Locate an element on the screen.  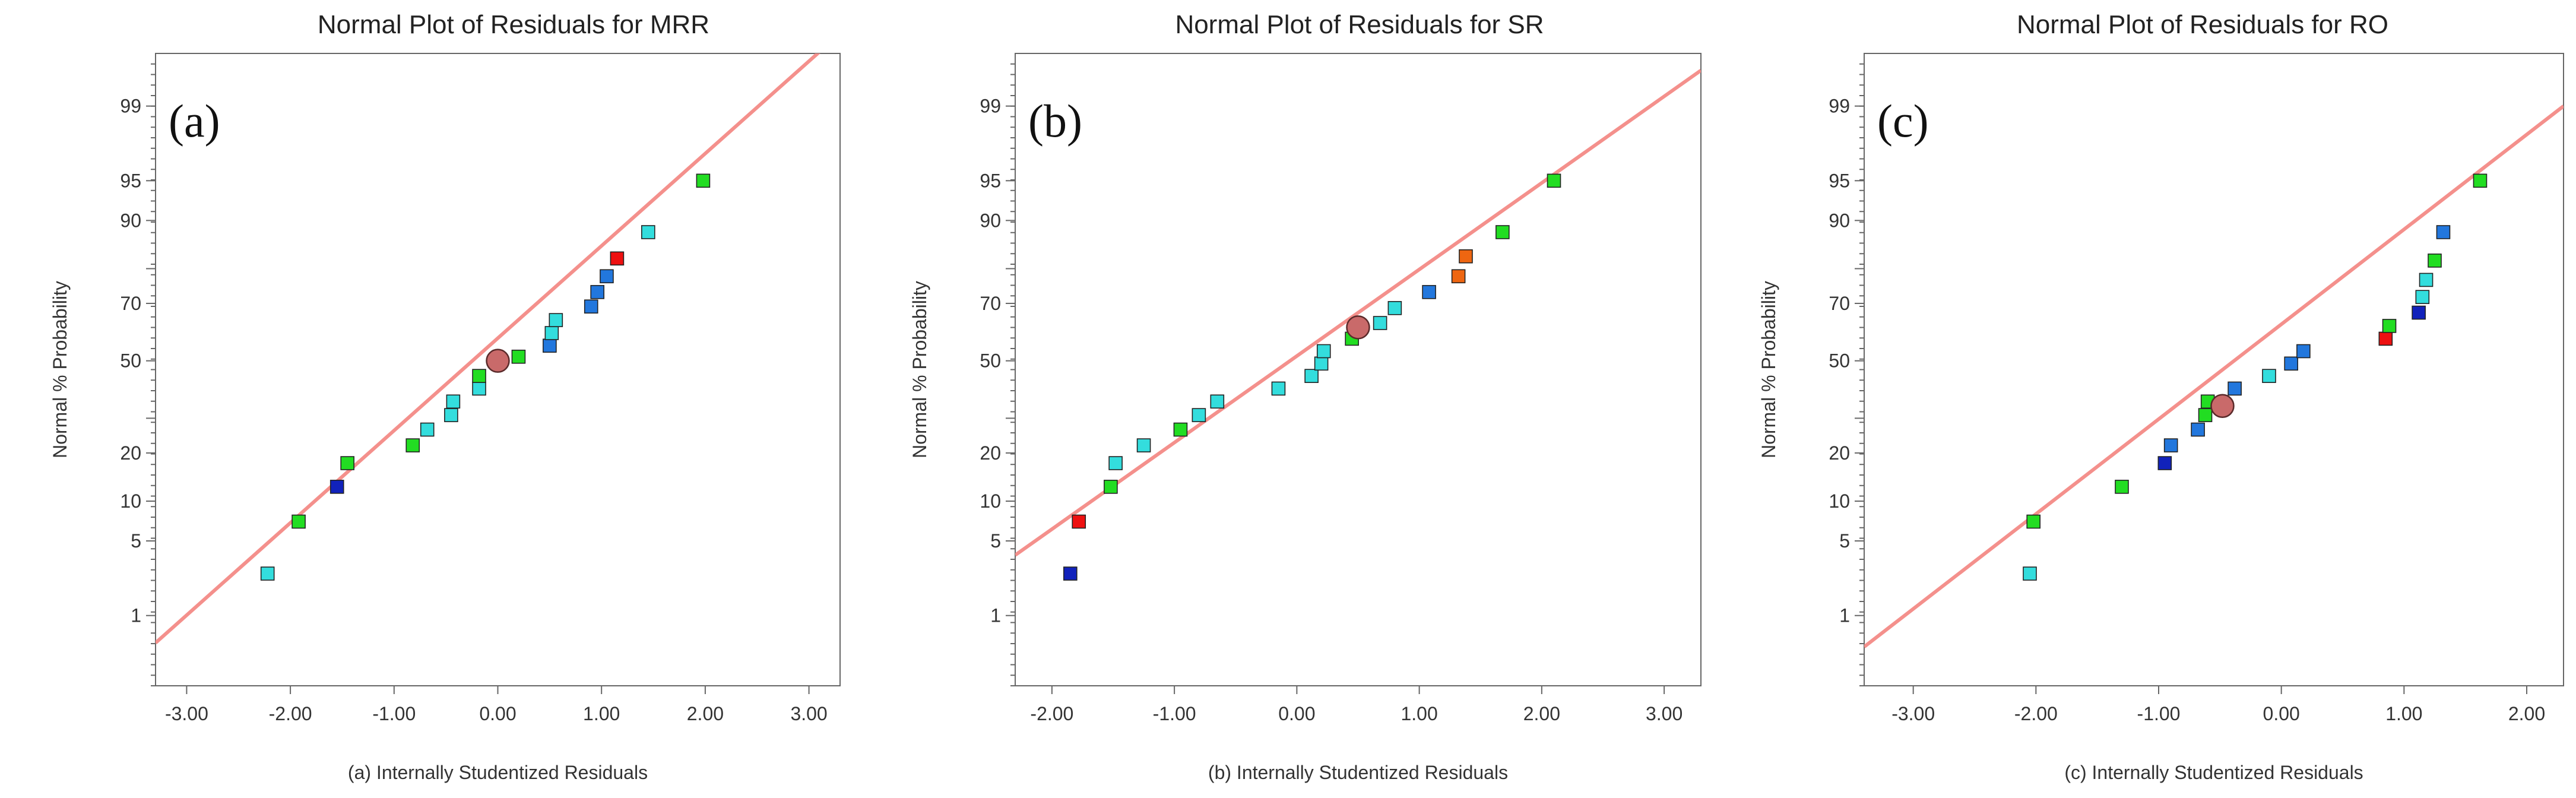
x-axis-label: (c) Internally Studentized Residuals is located at coordinates (2213, 772).